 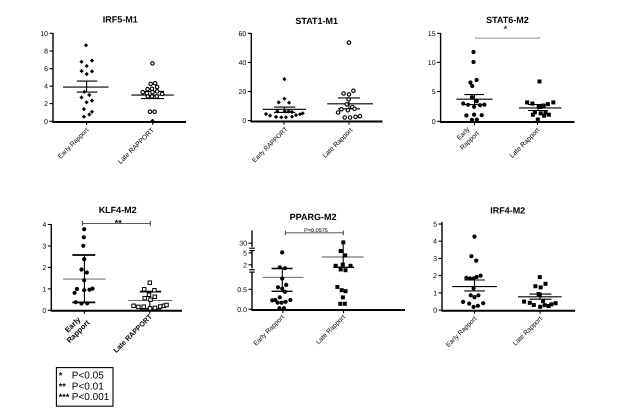 I want to click on svg-text: 30, so click(x=243, y=244).